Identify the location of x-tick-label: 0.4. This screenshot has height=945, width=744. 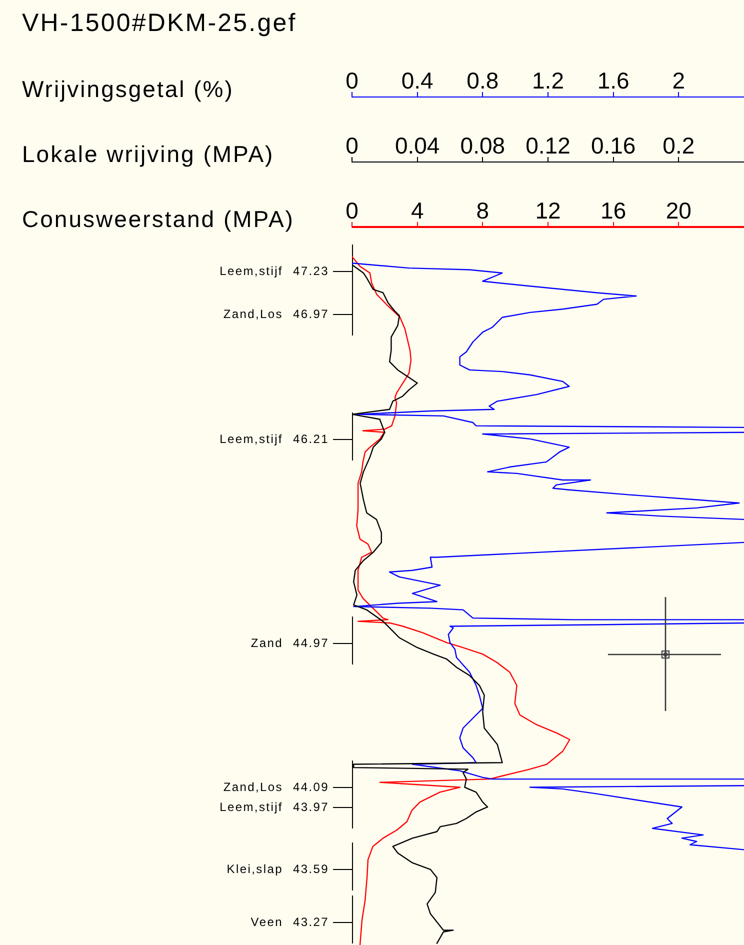
(417, 81).